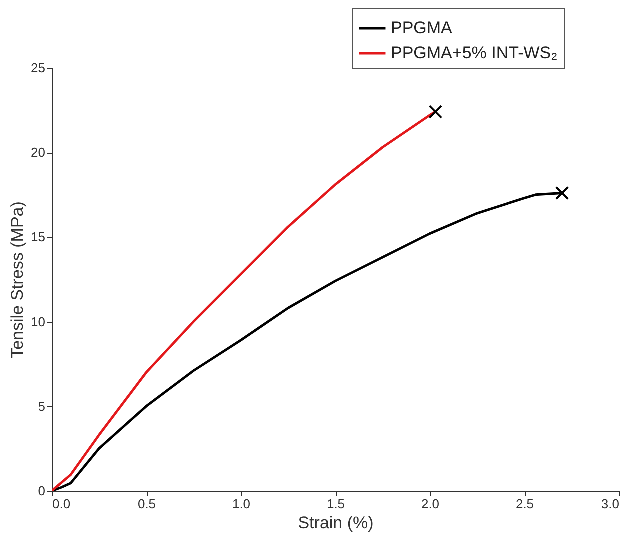 This screenshot has height=545, width=640. What do you see at coordinates (336, 504) in the screenshot?
I see `x-tick-label: 1.5` at bounding box center [336, 504].